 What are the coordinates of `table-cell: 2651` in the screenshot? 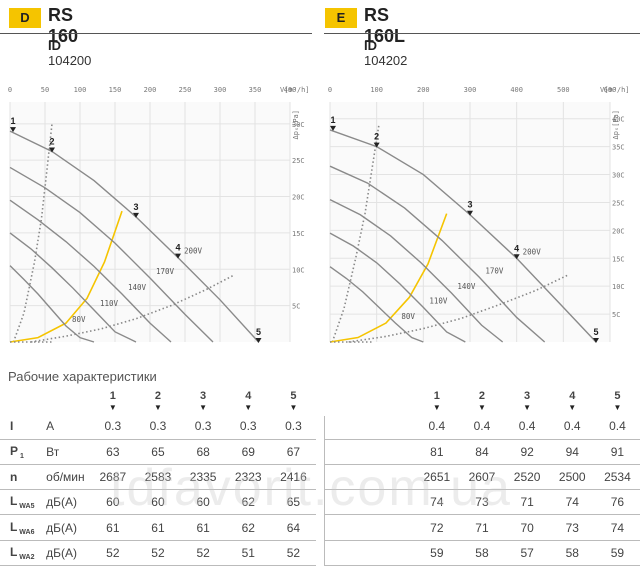 It's located at (437, 477).